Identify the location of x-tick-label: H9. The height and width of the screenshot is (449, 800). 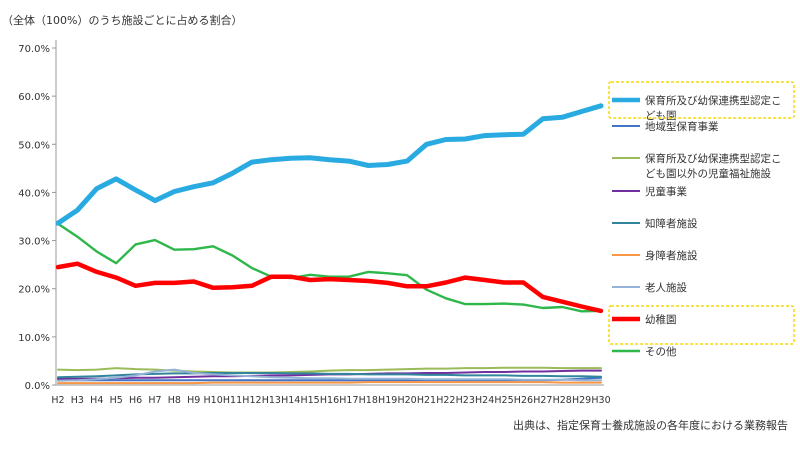
(193, 400).